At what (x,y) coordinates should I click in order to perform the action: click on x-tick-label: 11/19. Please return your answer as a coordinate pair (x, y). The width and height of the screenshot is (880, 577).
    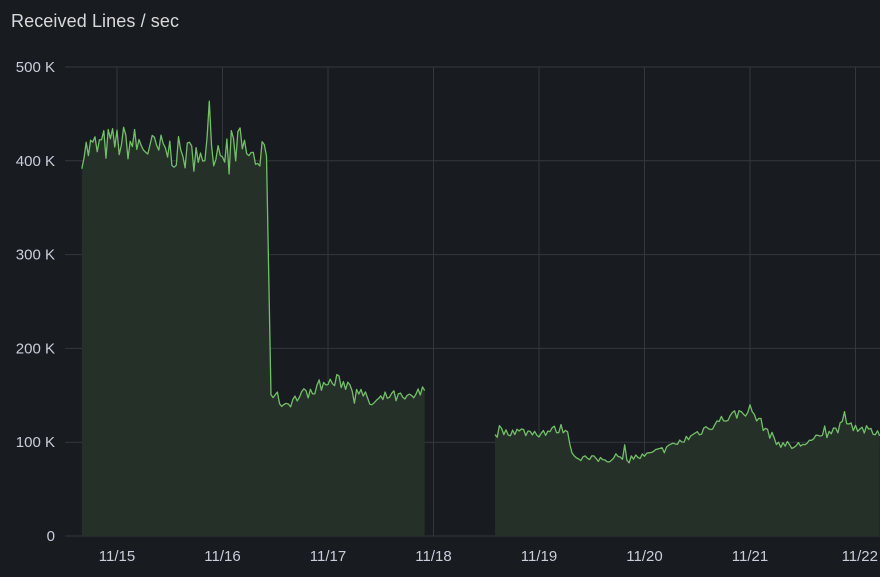
    Looking at the image, I should click on (539, 556).